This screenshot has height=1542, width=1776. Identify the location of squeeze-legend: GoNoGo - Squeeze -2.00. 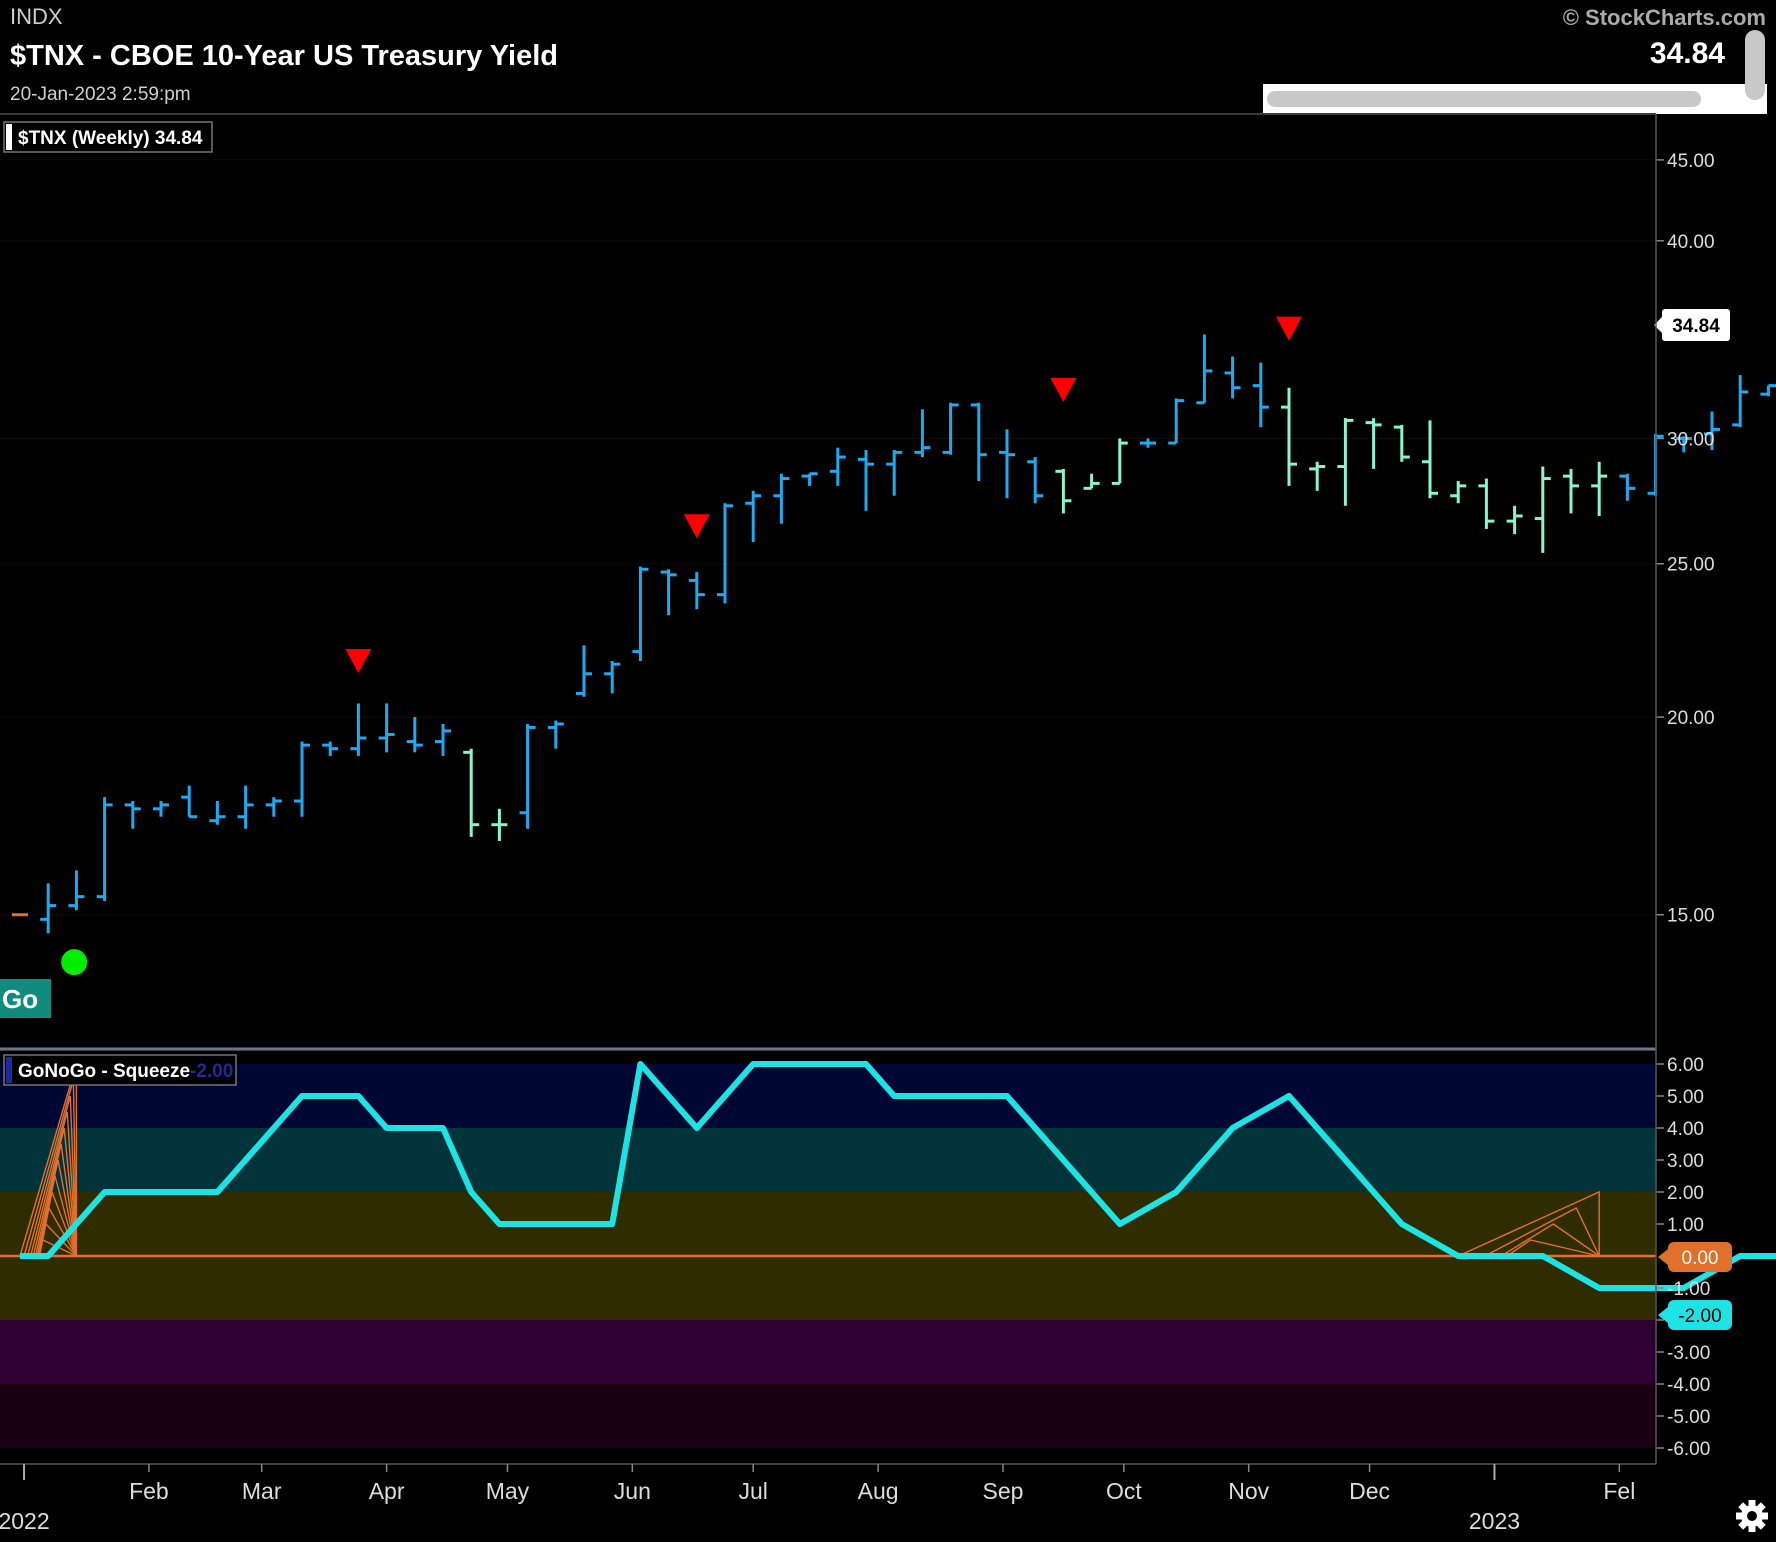
(120, 1070).